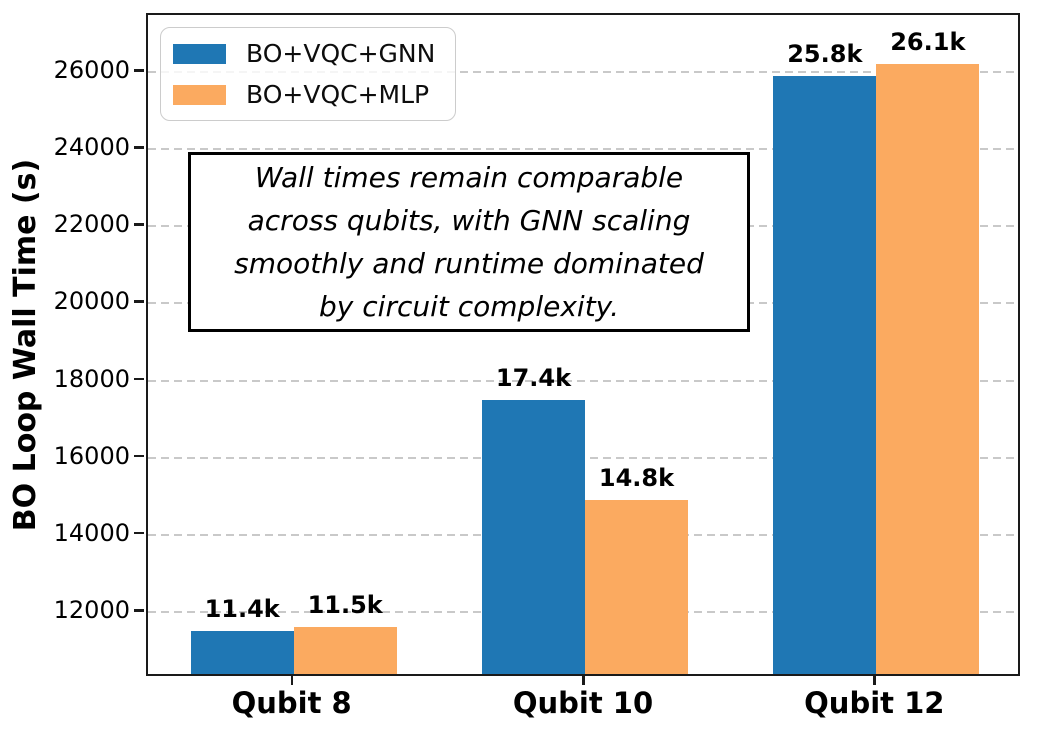 This screenshot has width=1038, height=733. I want to click on xtick-label-qubit-10: Qubit 10, so click(583, 703).